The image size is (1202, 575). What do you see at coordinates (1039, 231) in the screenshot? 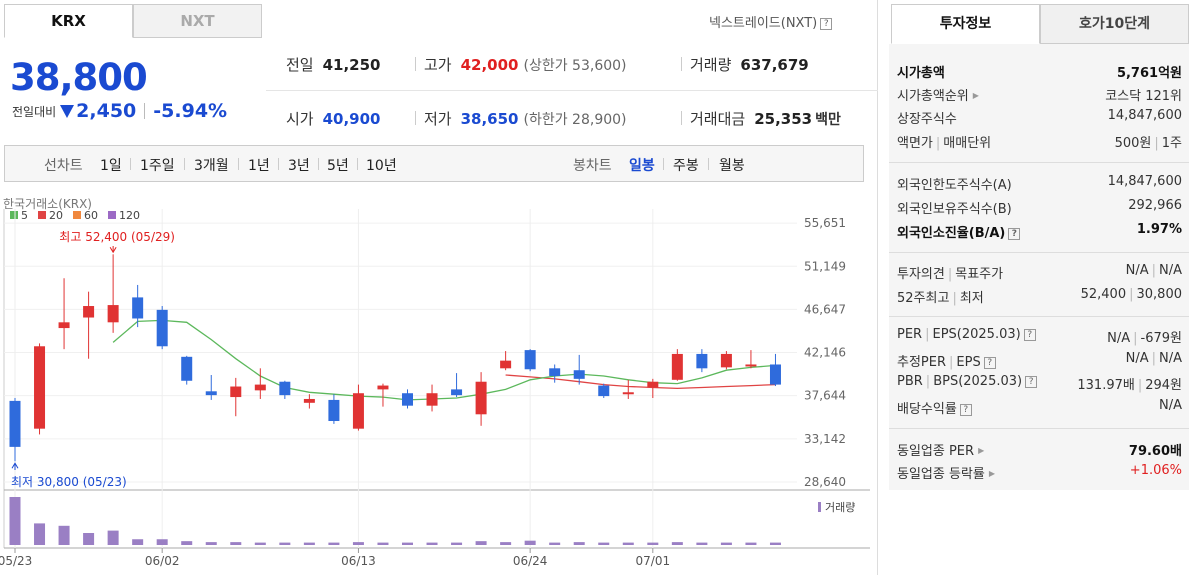
I see `row-foreign-ratio: 외국인소진율(B/A)? 1.97%` at bounding box center [1039, 231].